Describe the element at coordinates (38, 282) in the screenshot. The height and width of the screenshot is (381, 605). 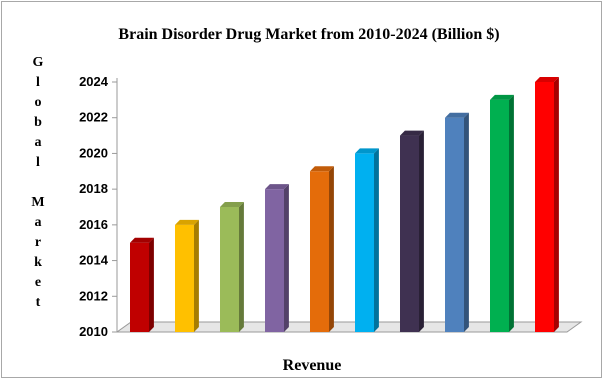
I see `y-axis-label-char: e` at that location.